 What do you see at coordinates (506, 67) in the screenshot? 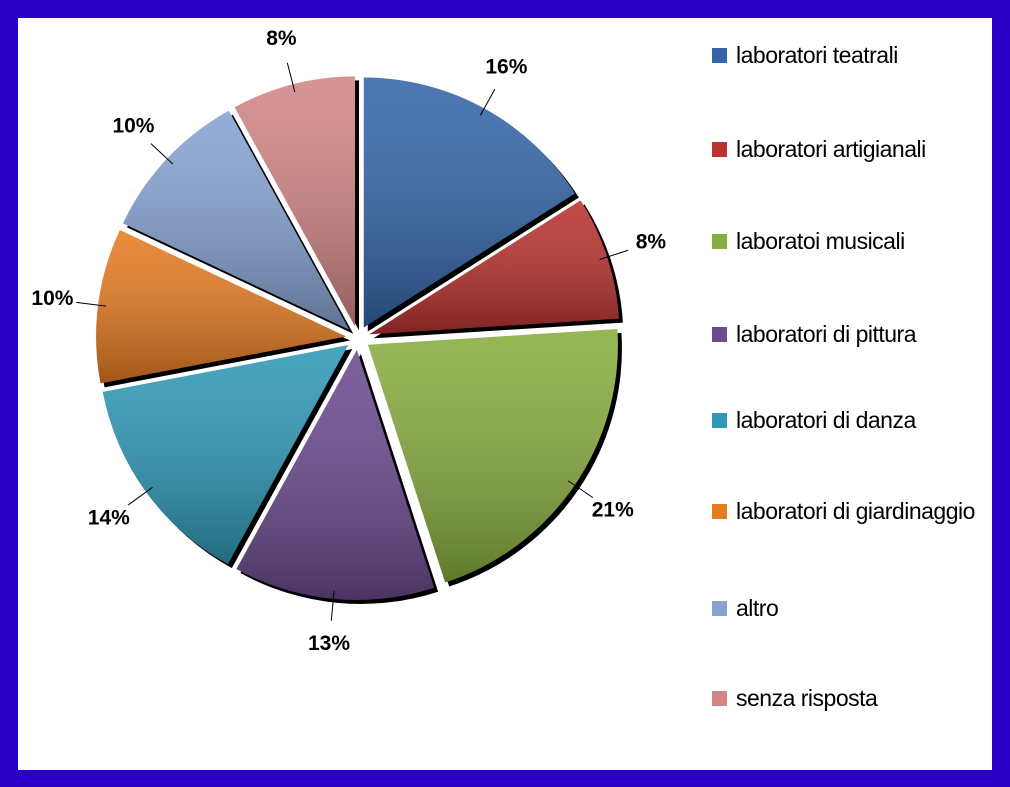
I see `data-label: 16%` at bounding box center [506, 67].